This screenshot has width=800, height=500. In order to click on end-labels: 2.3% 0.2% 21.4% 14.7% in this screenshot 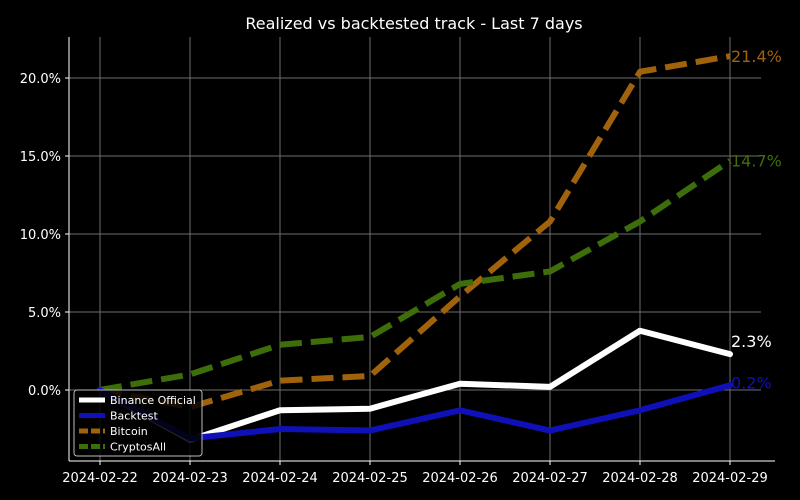, I will do `click(756, 219)`.